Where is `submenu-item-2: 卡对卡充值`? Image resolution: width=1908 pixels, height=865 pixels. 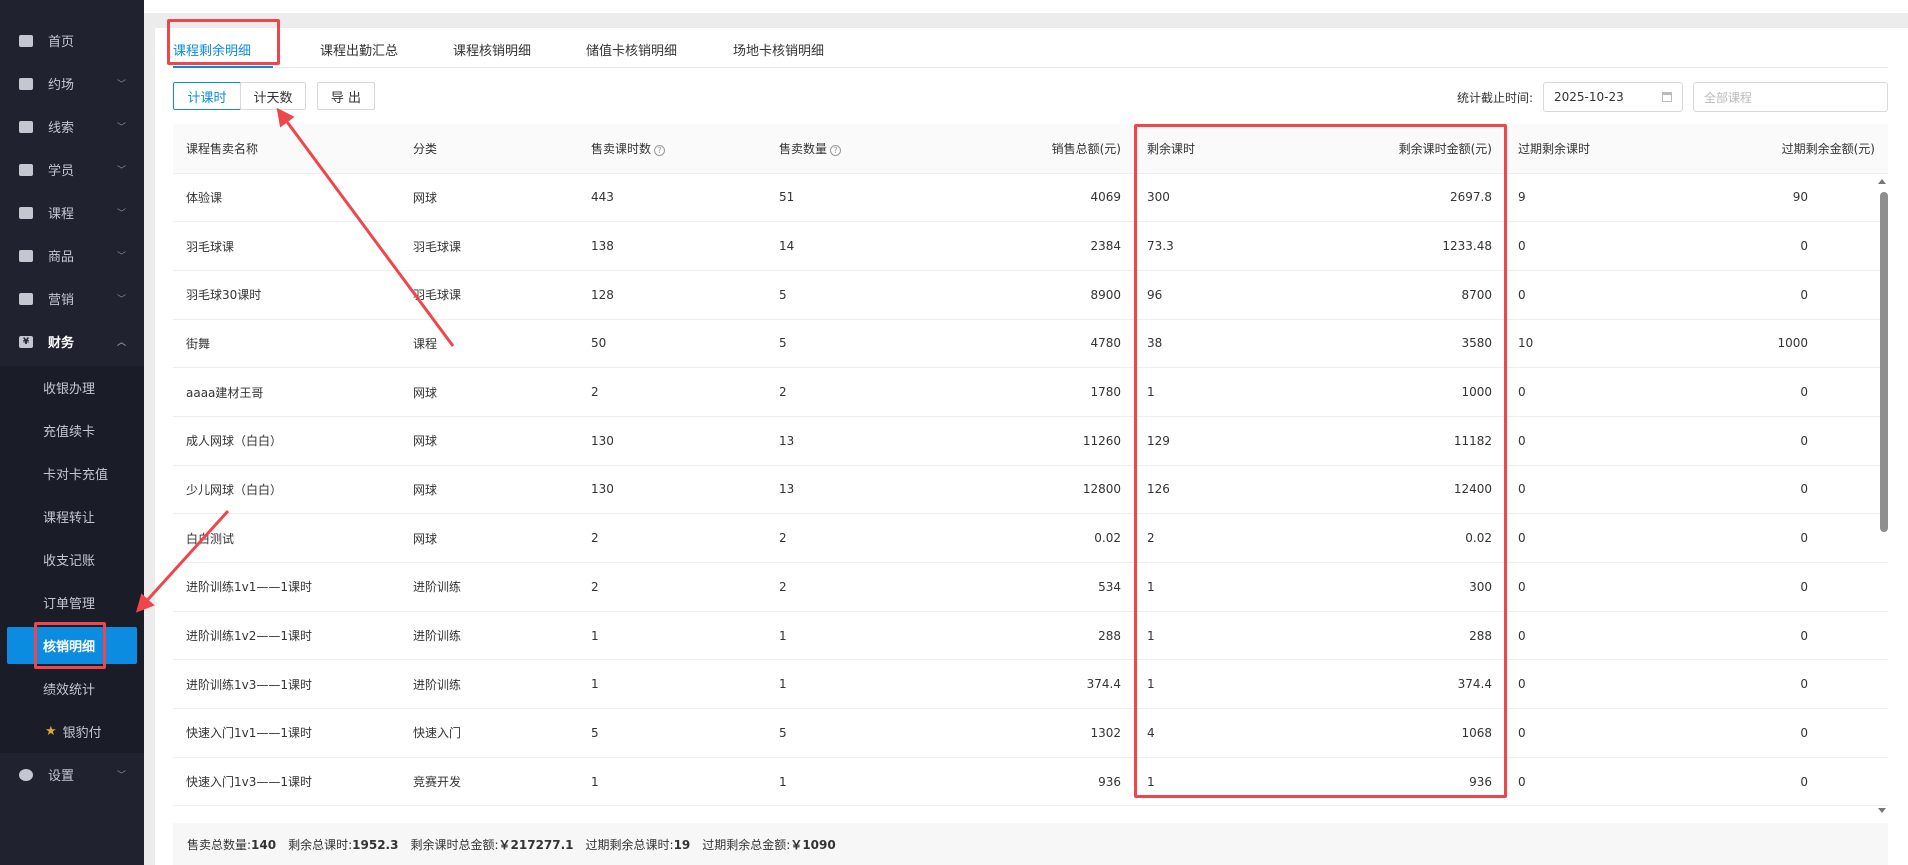 submenu-item-2: 卡对卡充值 is located at coordinates (72, 473).